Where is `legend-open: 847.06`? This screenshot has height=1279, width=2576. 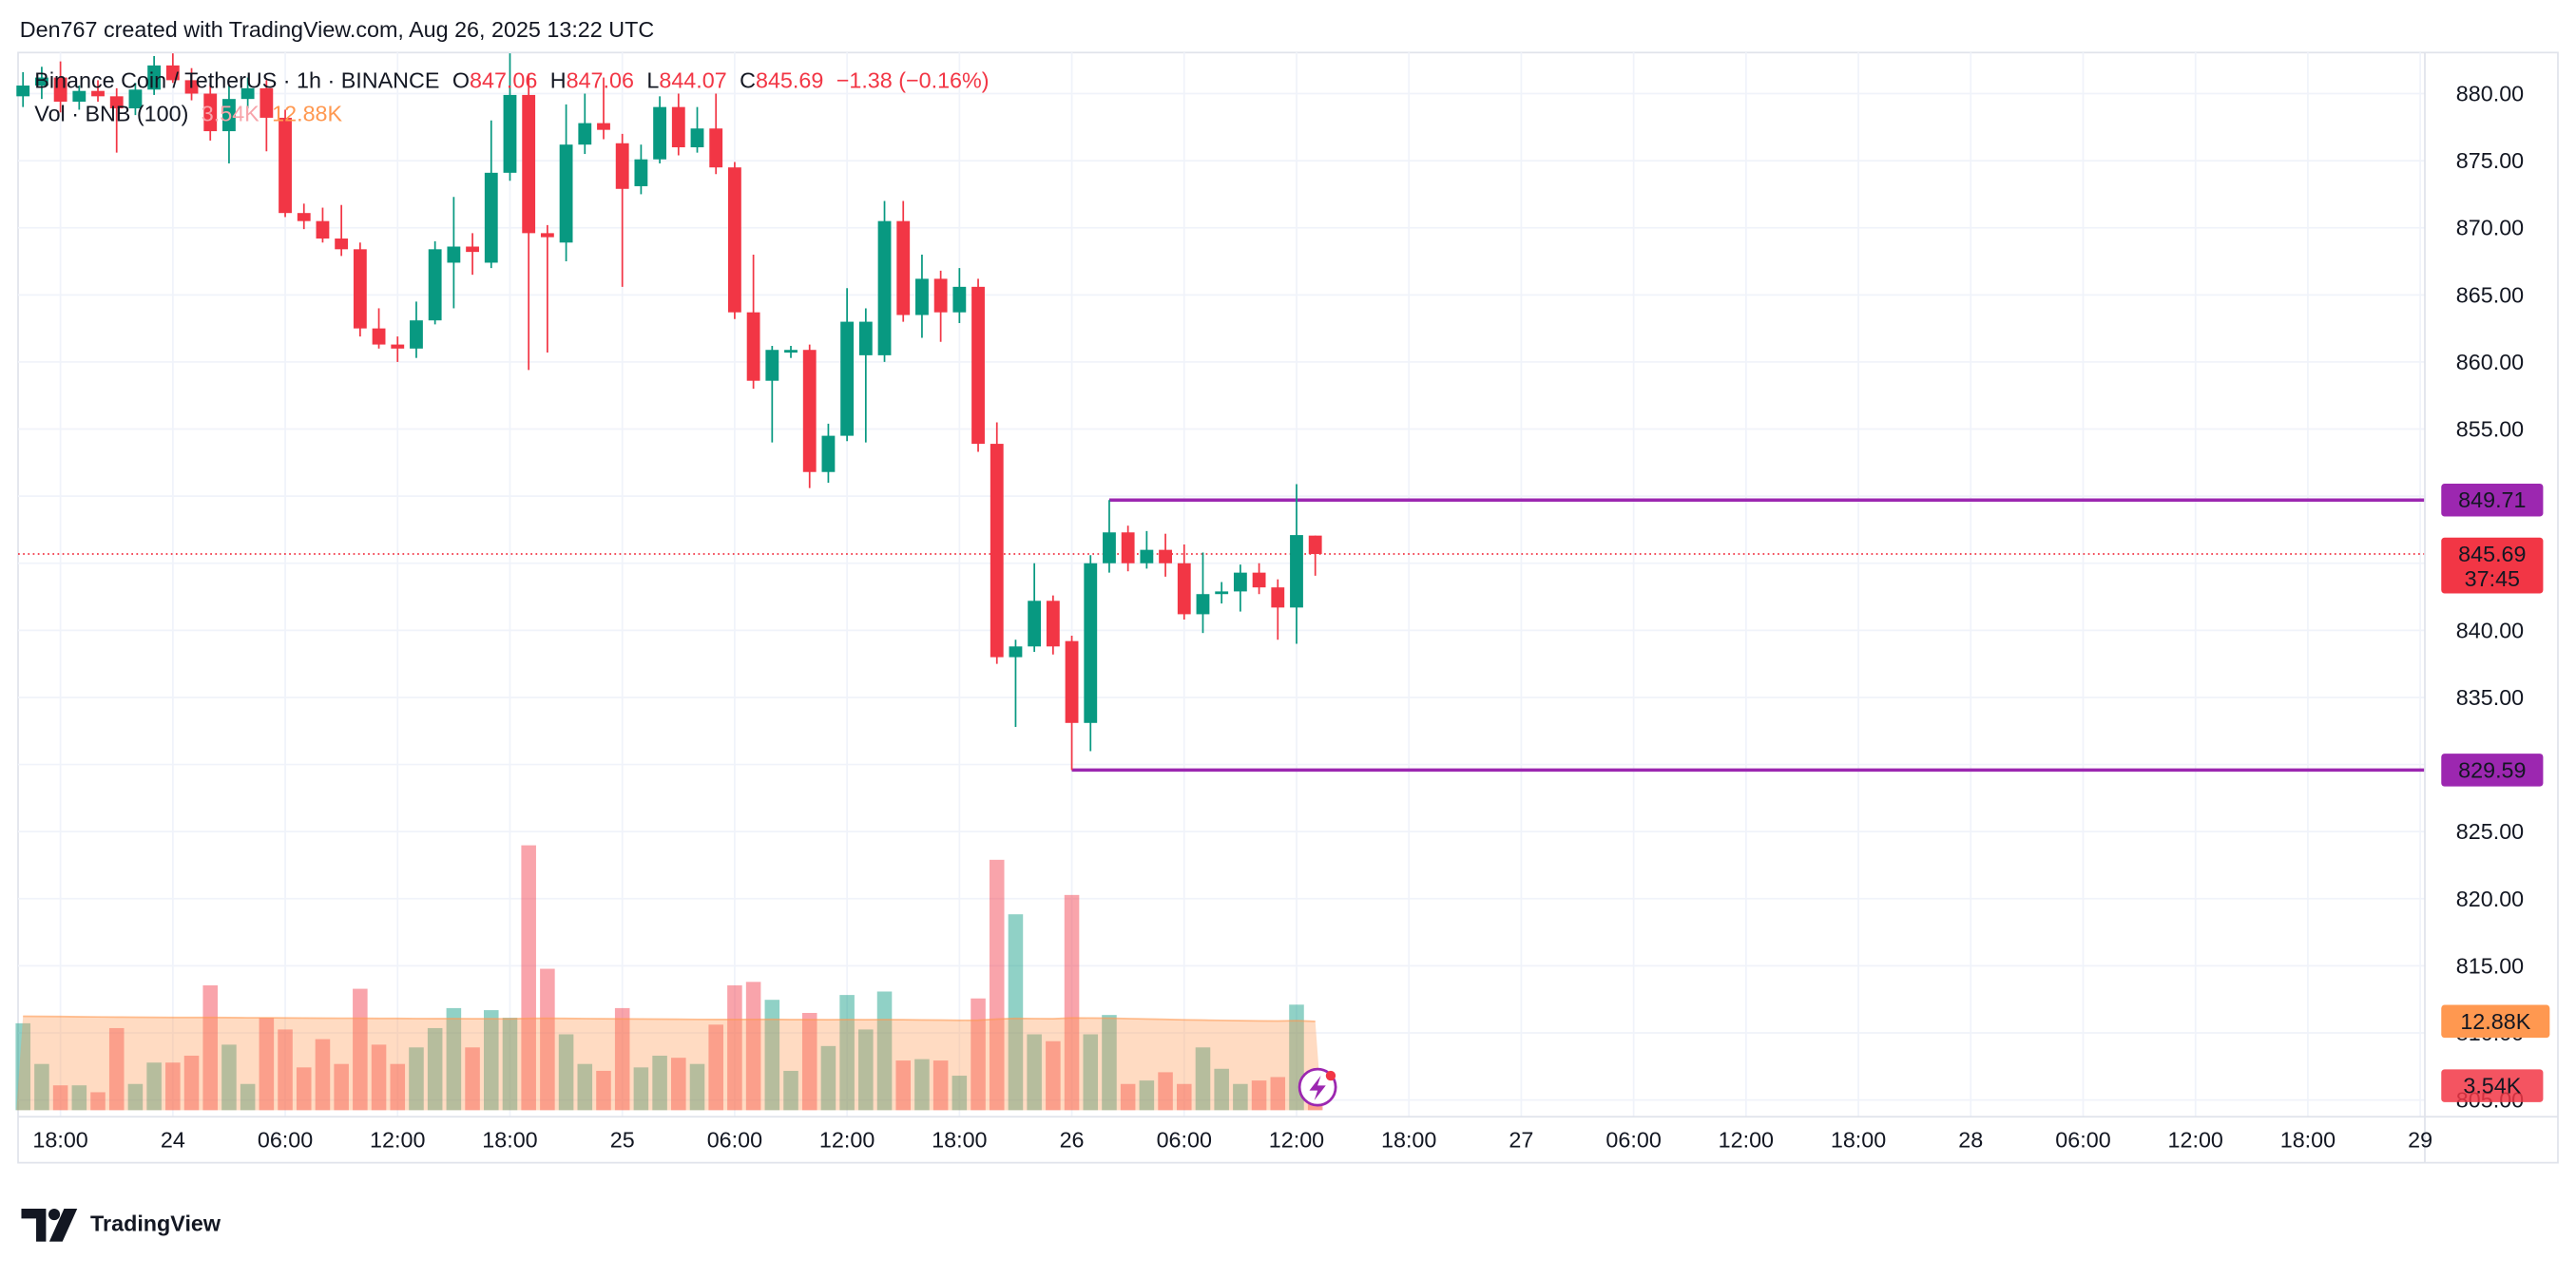
legend-open: 847.06 is located at coordinates (503, 80).